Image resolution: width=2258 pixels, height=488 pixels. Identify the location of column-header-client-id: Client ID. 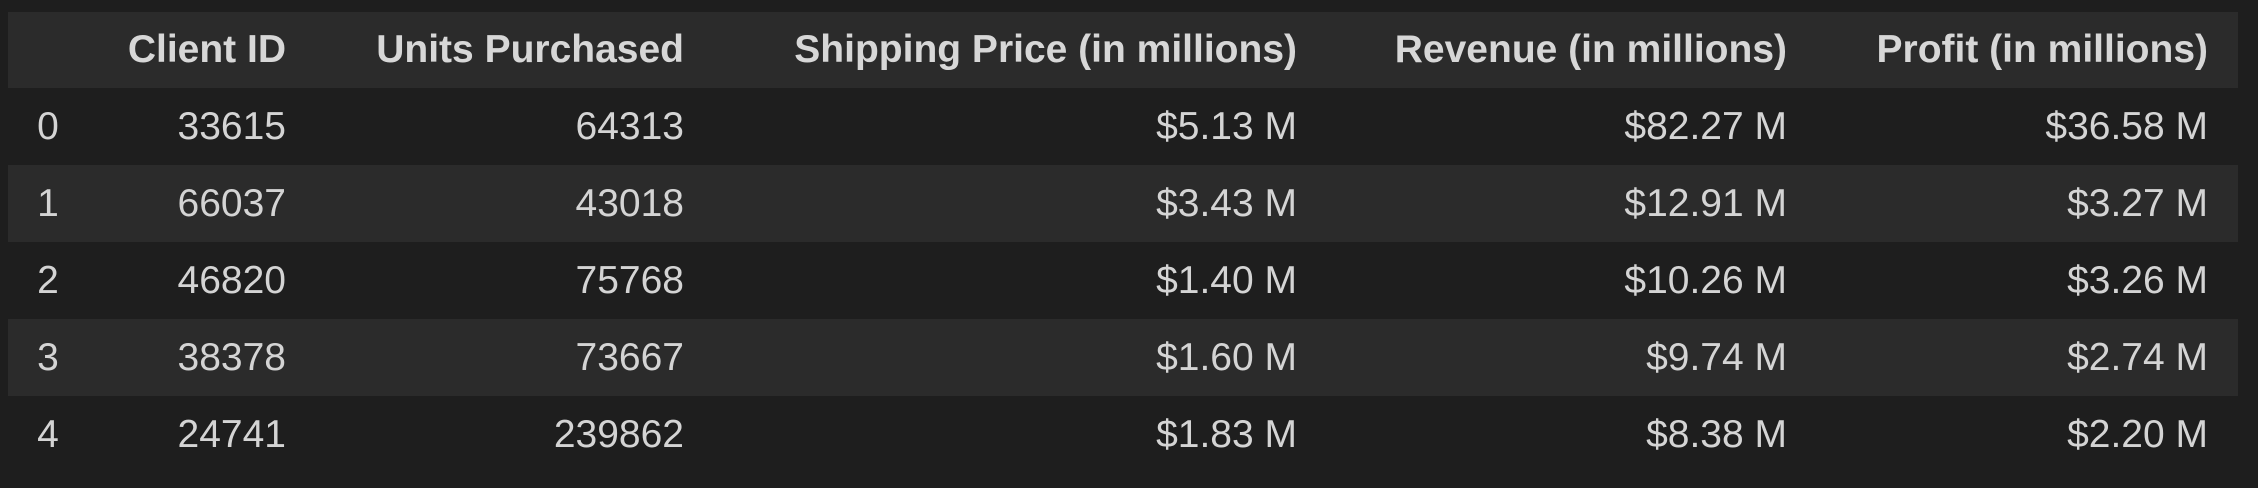
(206, 49).